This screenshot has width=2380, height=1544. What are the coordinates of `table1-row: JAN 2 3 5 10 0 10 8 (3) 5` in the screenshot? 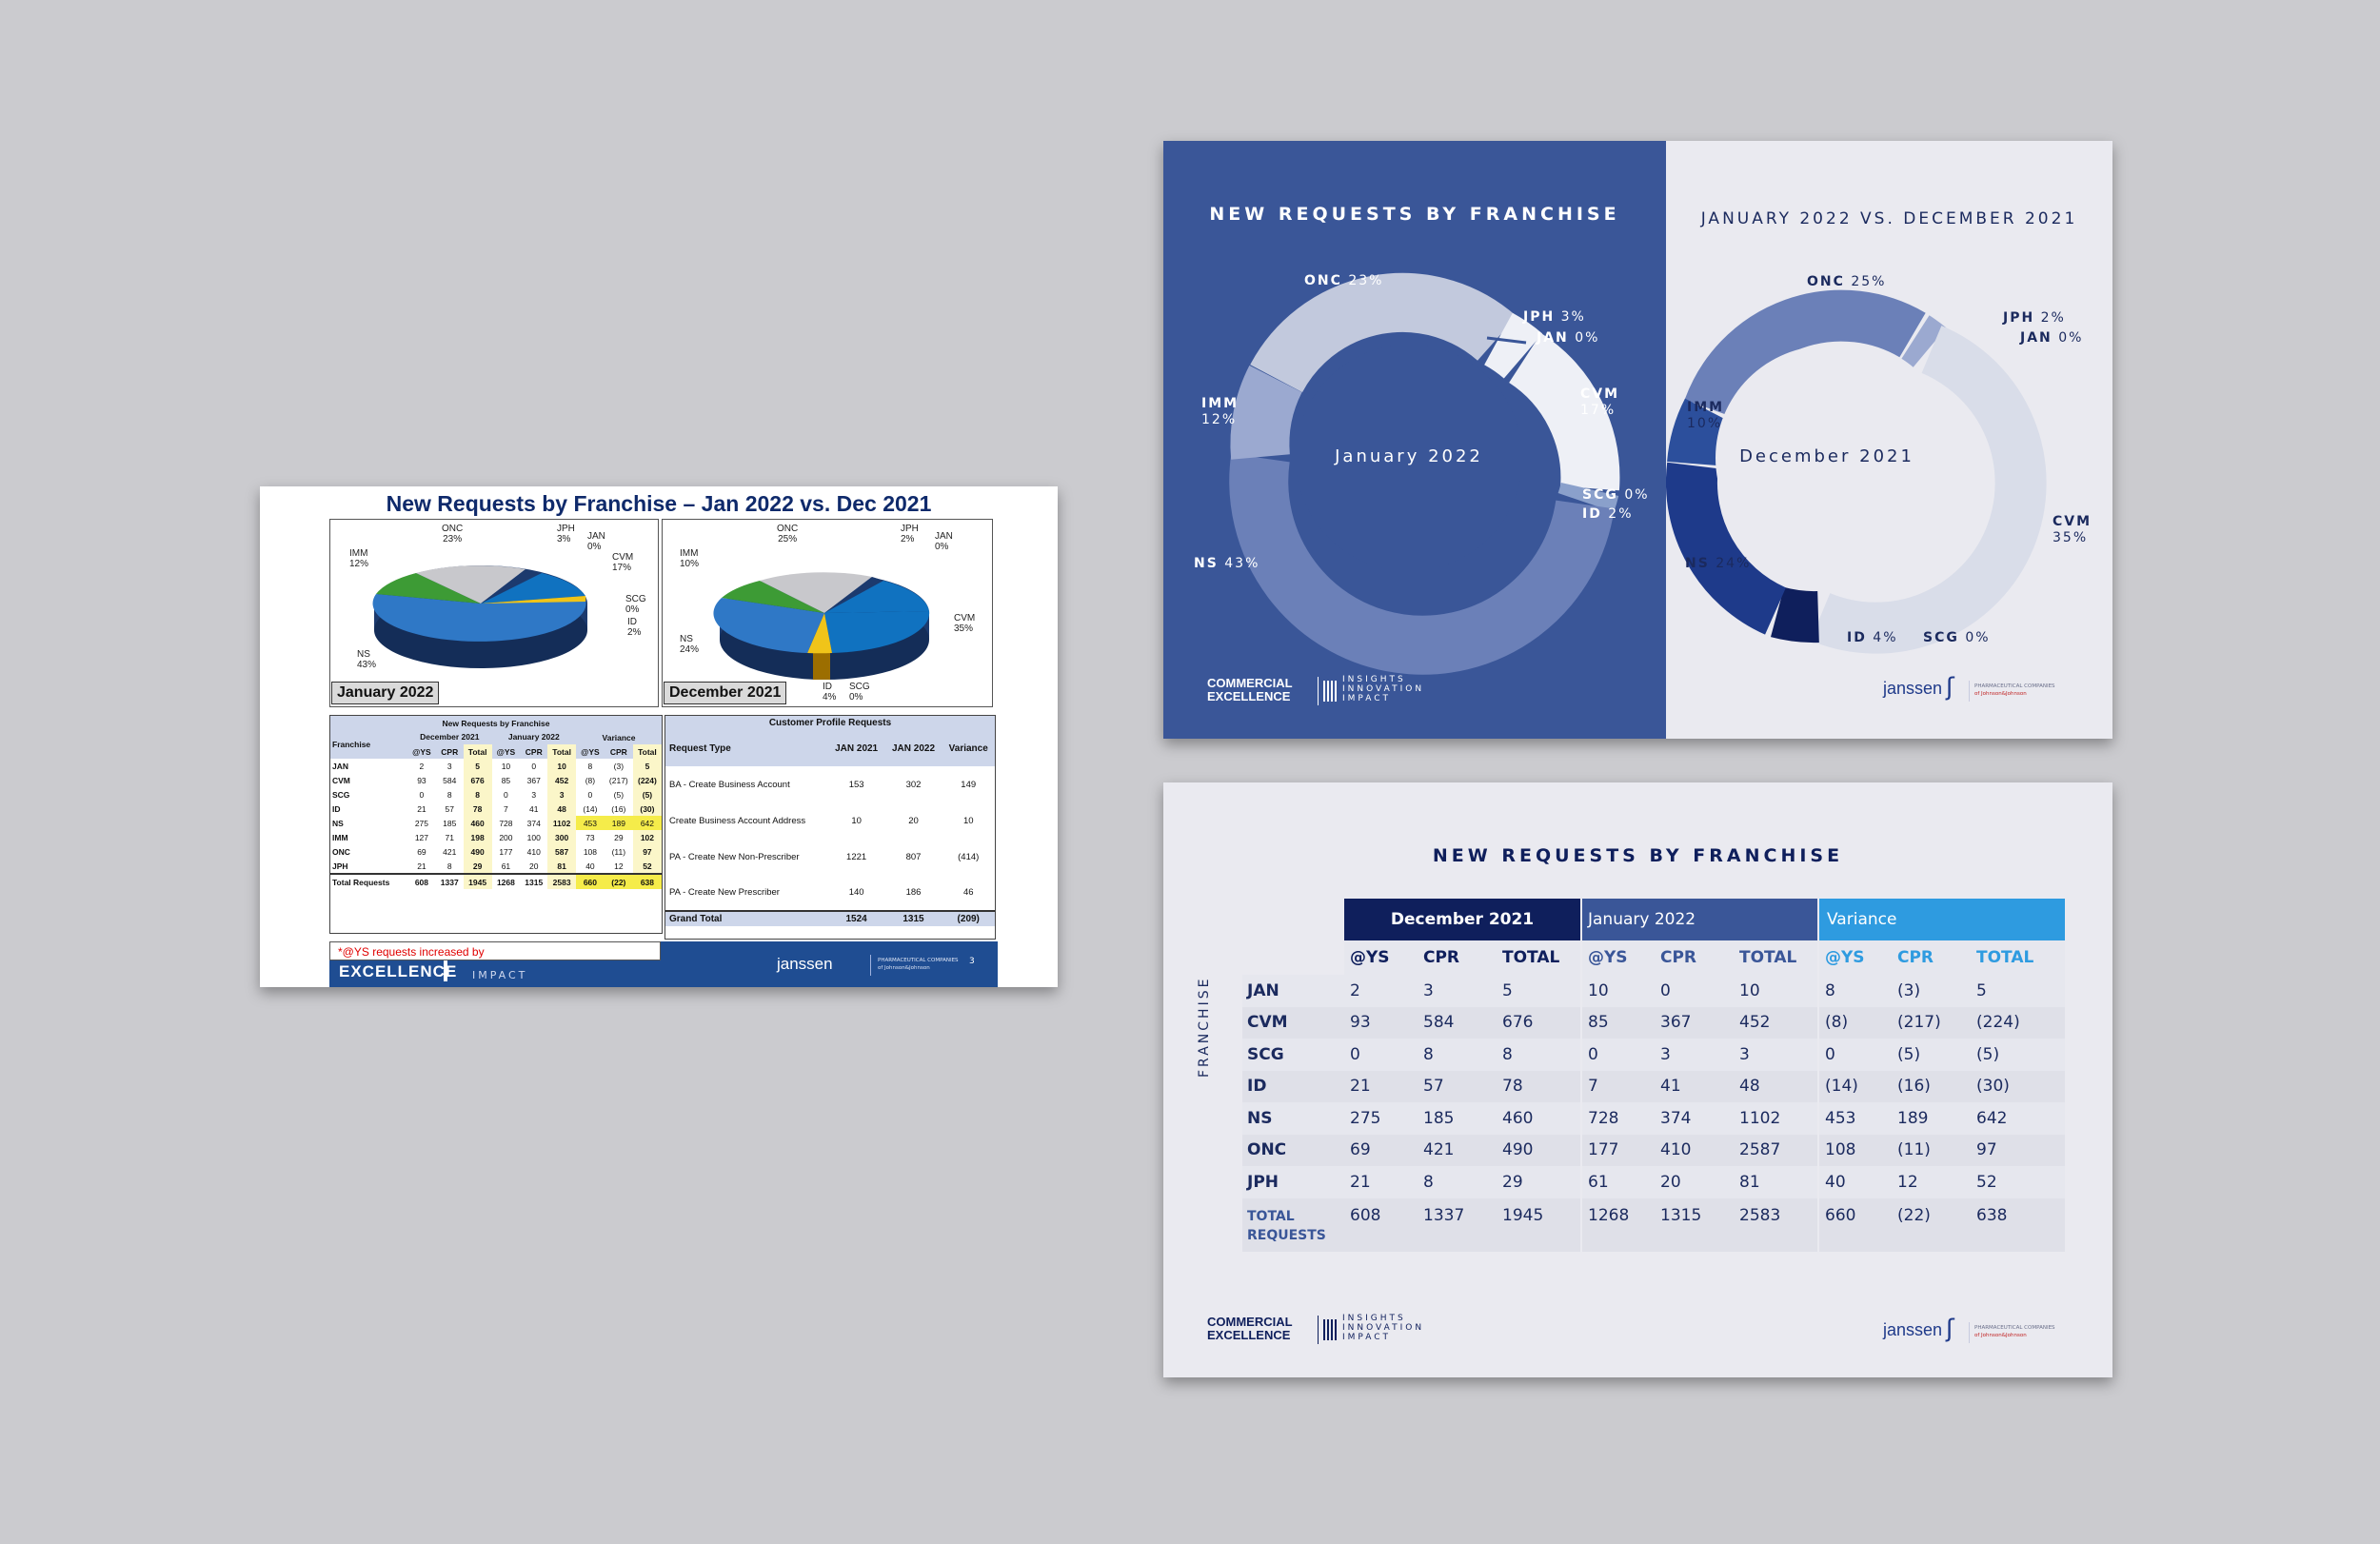 It's located at (496, 766).